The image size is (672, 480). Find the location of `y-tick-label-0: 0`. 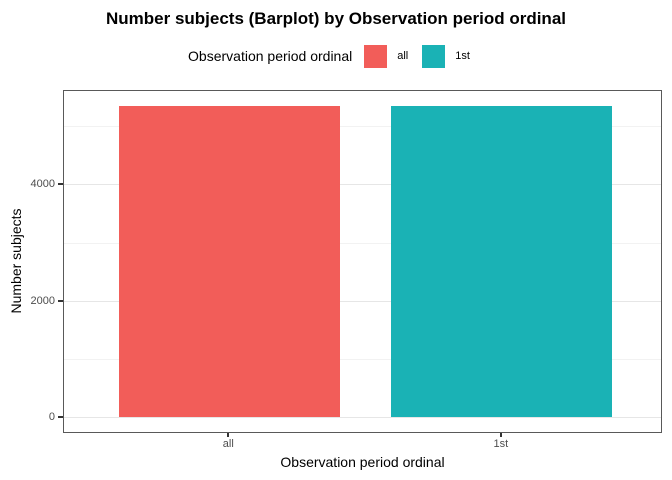

y-tick-label-0: 0 is located at coordinates (51, 417).